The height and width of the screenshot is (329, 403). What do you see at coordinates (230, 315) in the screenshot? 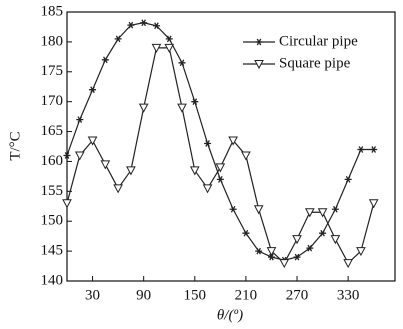
I see `x-axis-label: θ/(º)` at bounding box center [230, 315].